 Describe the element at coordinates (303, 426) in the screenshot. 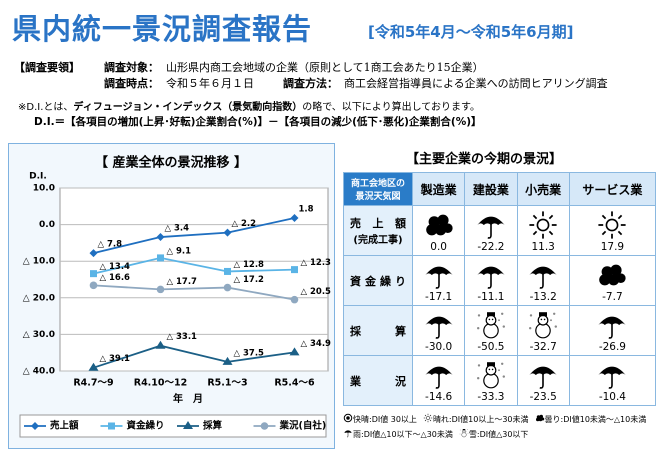

I see `legend-label: 業況(自社)` at that location.